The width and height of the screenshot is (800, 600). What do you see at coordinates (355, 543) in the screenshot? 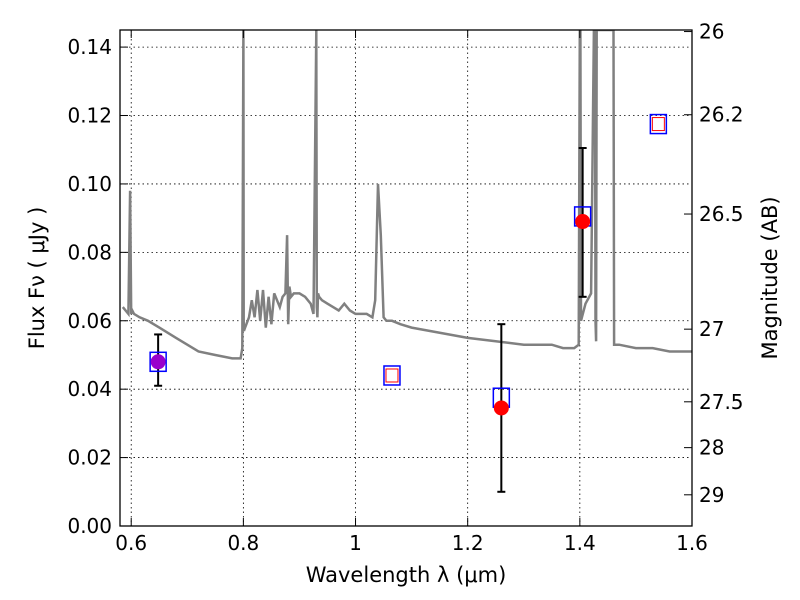
I see `x-tick-label: 1` at bounding box center [355, 543].